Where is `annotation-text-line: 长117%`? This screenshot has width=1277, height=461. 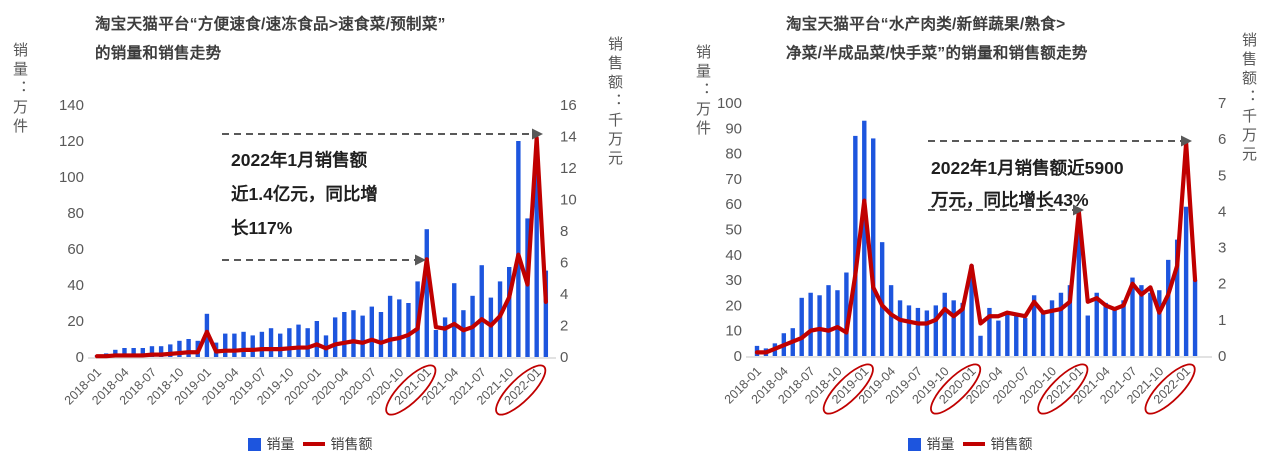
annotation-text-line: 长117% is located at coordinates (262, 228).